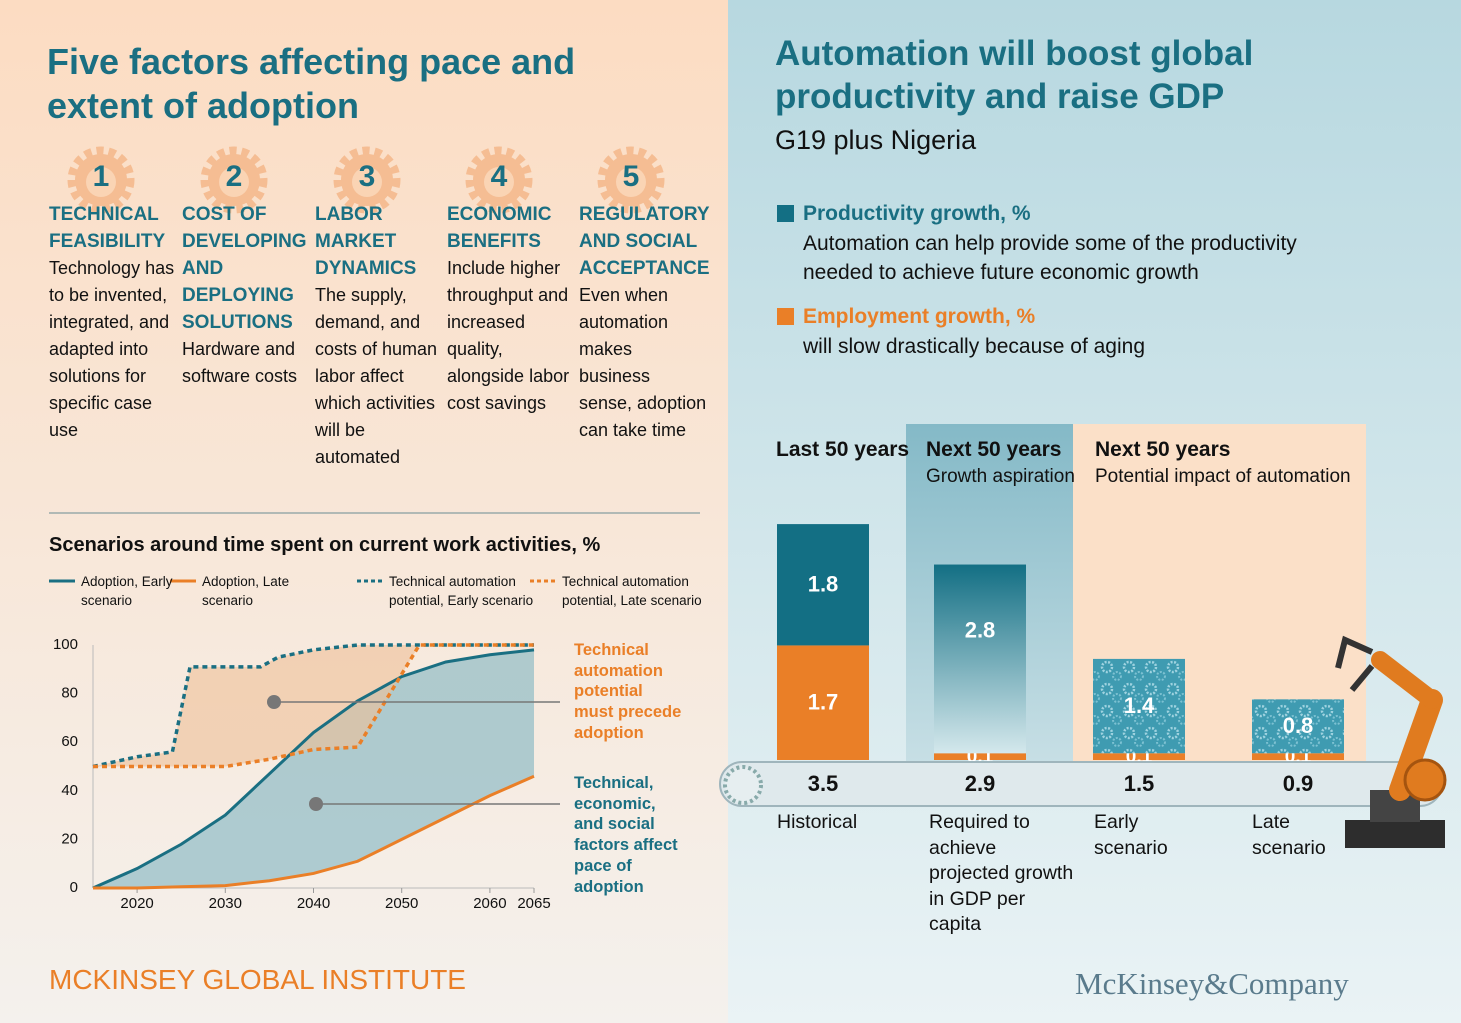 The image size is (1461, 1023). Describe the element at coordinates (817, 822) in the screenshot. I see `category-label: Historical` at that location.